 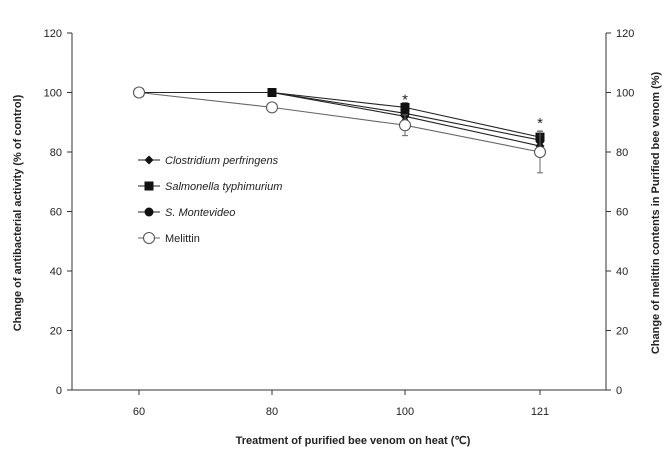 I want to click on legend-label: Salmonella typhimurium, so click(x=223, y=187).